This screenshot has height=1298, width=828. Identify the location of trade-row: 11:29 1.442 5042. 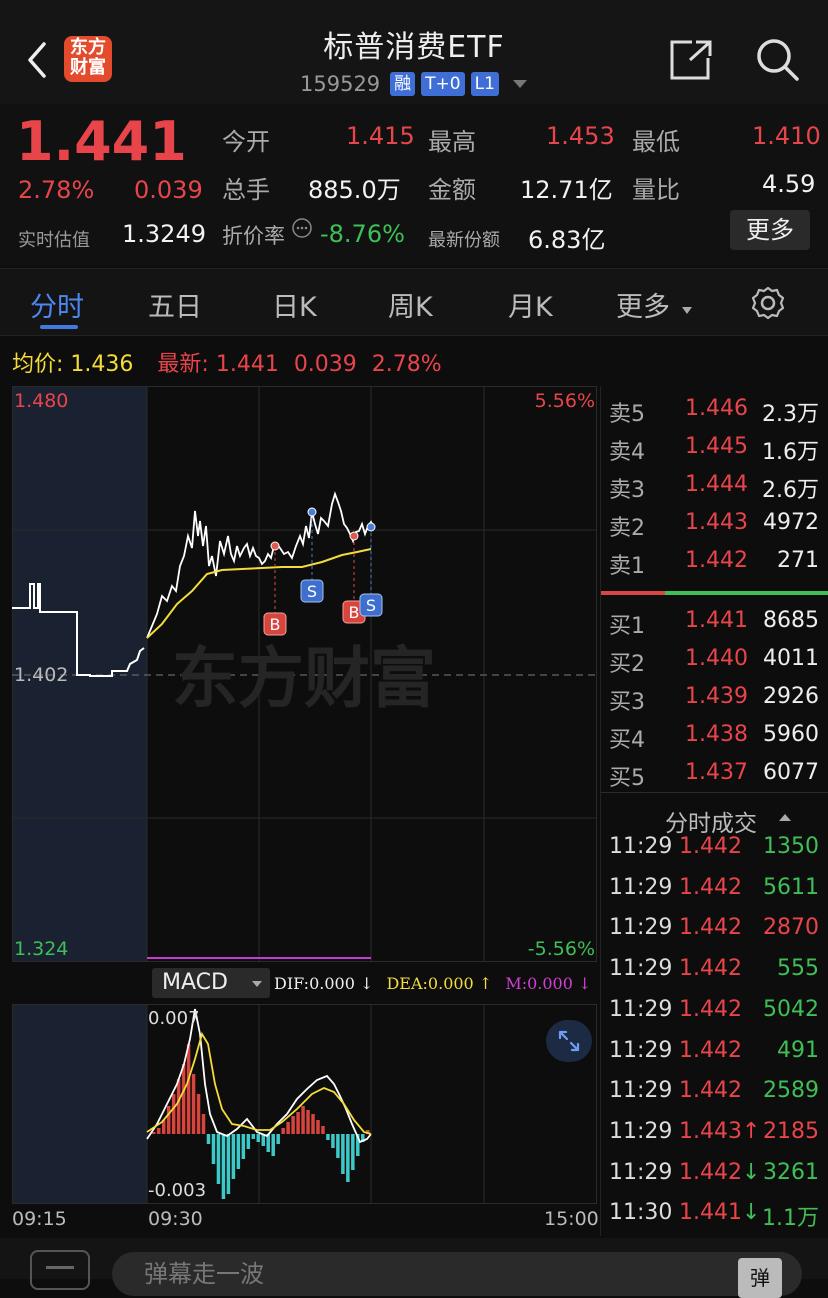
(714, 1017).